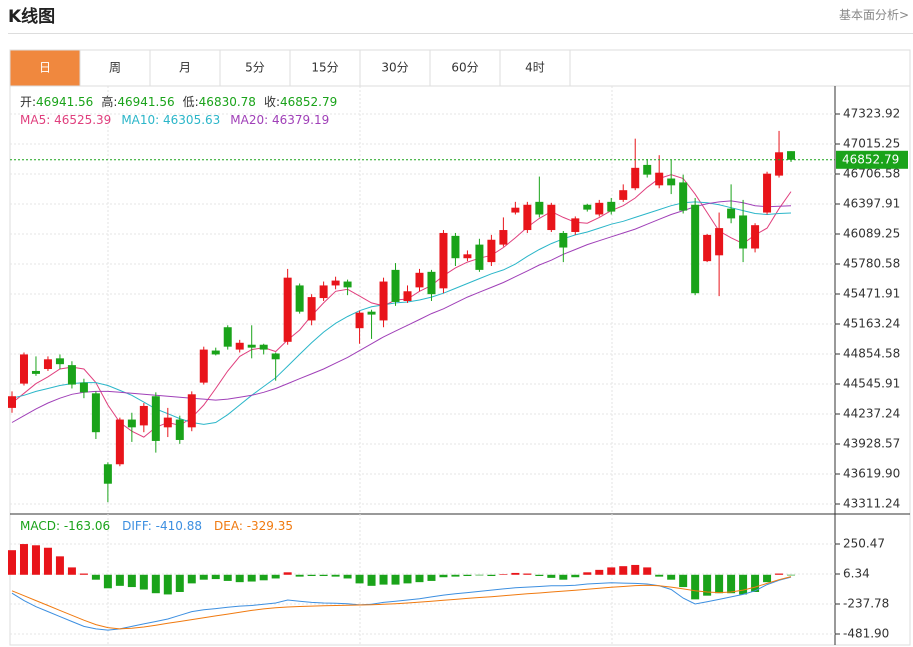  Describe the element at coordinates (871, 203) in the screenshot. I see `y-tick-label: 46397.91` at that location.